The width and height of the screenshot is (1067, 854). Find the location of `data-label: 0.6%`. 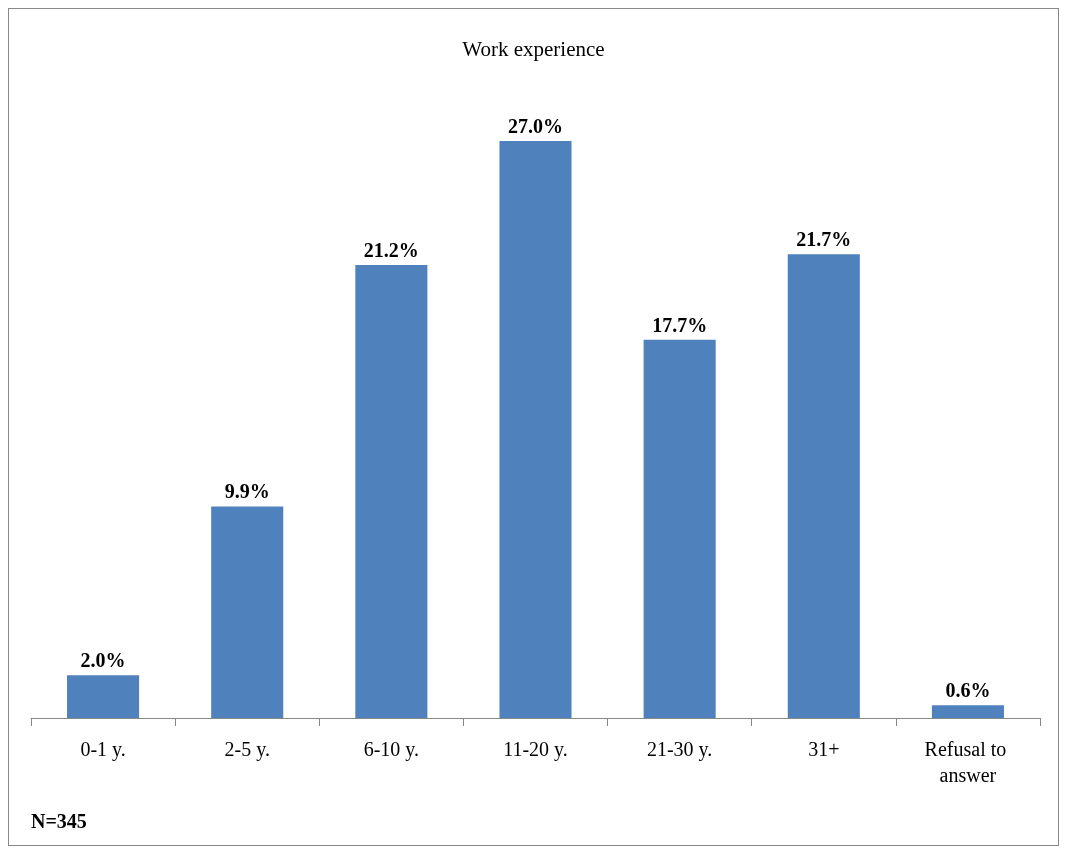

data-label: 0.6% is located at coordinates (968, 690).